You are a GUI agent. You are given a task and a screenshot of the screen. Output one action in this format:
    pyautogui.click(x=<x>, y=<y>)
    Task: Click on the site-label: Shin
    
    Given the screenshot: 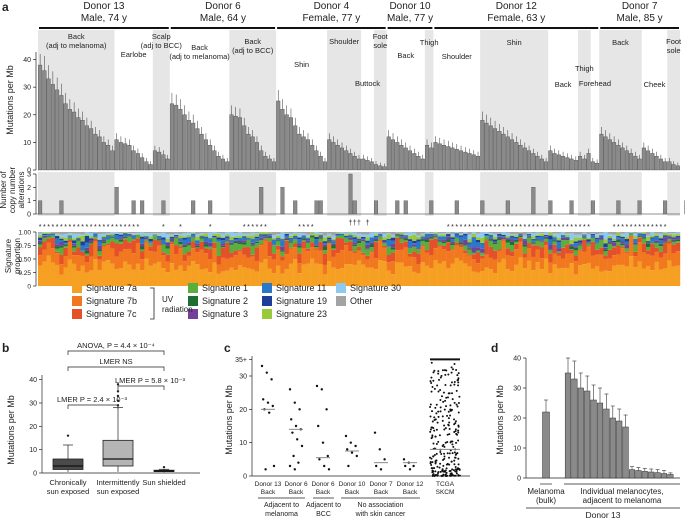 What is the action you would take?
    pyautogui.click(x=301, y=64)
    